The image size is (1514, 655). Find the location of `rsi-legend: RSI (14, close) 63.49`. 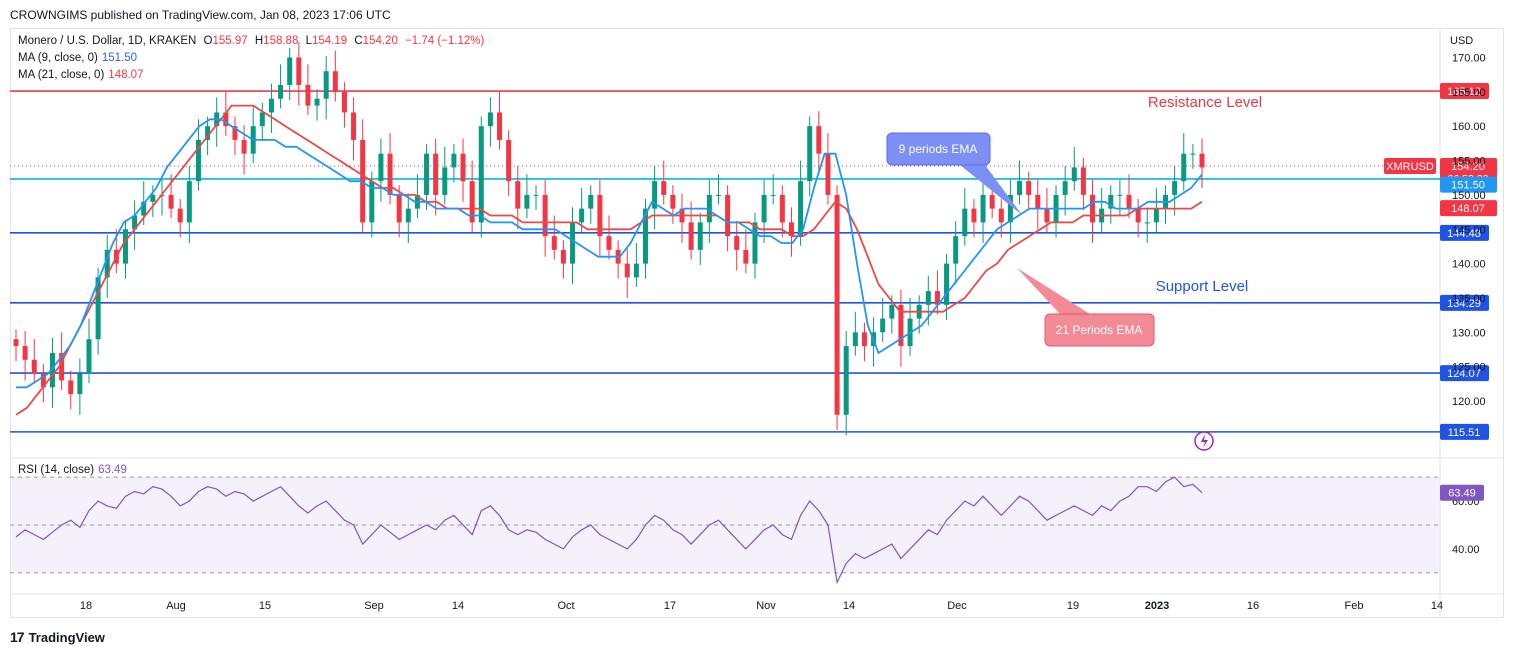

rsi-legend: RSI (14, close) 63.49 is located at coordinates (72, 470).